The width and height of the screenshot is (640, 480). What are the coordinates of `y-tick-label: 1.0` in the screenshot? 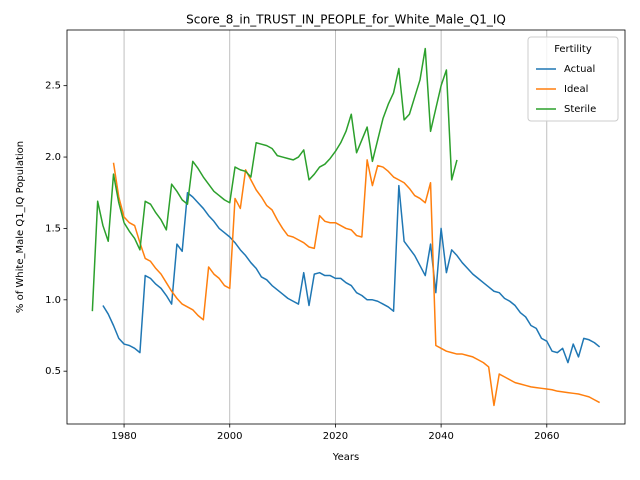 It's located at (53, 300).